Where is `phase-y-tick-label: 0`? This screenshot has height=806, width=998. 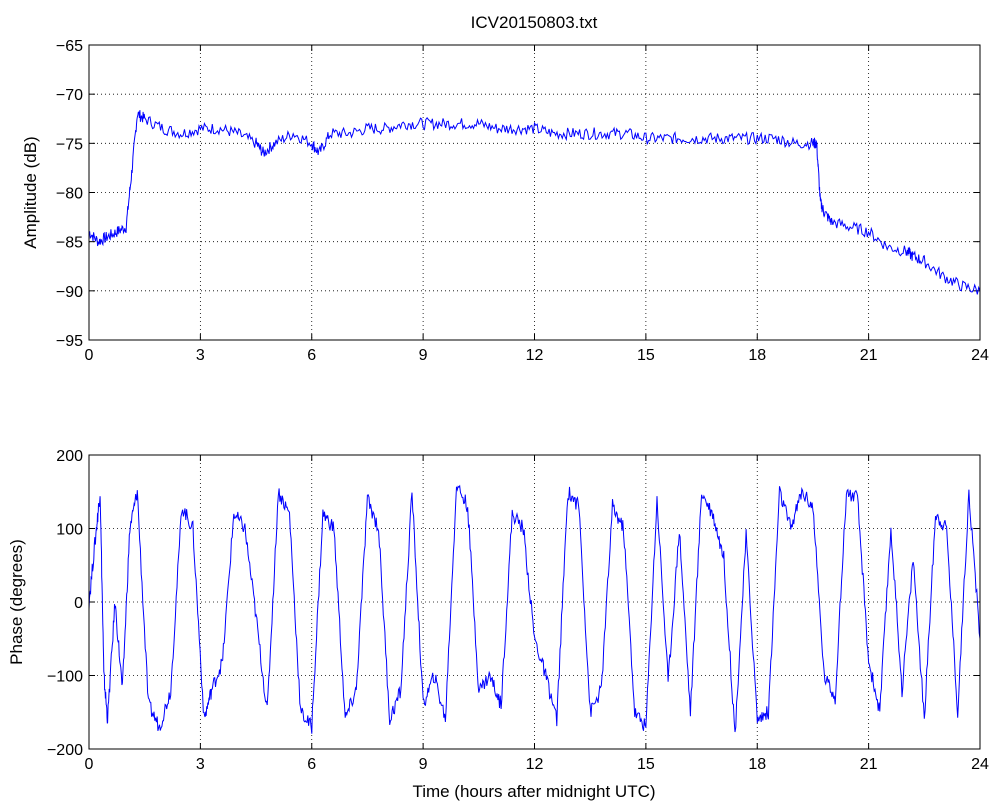 phase-y-tick-label: 0 is located at coordinates (78, 603).